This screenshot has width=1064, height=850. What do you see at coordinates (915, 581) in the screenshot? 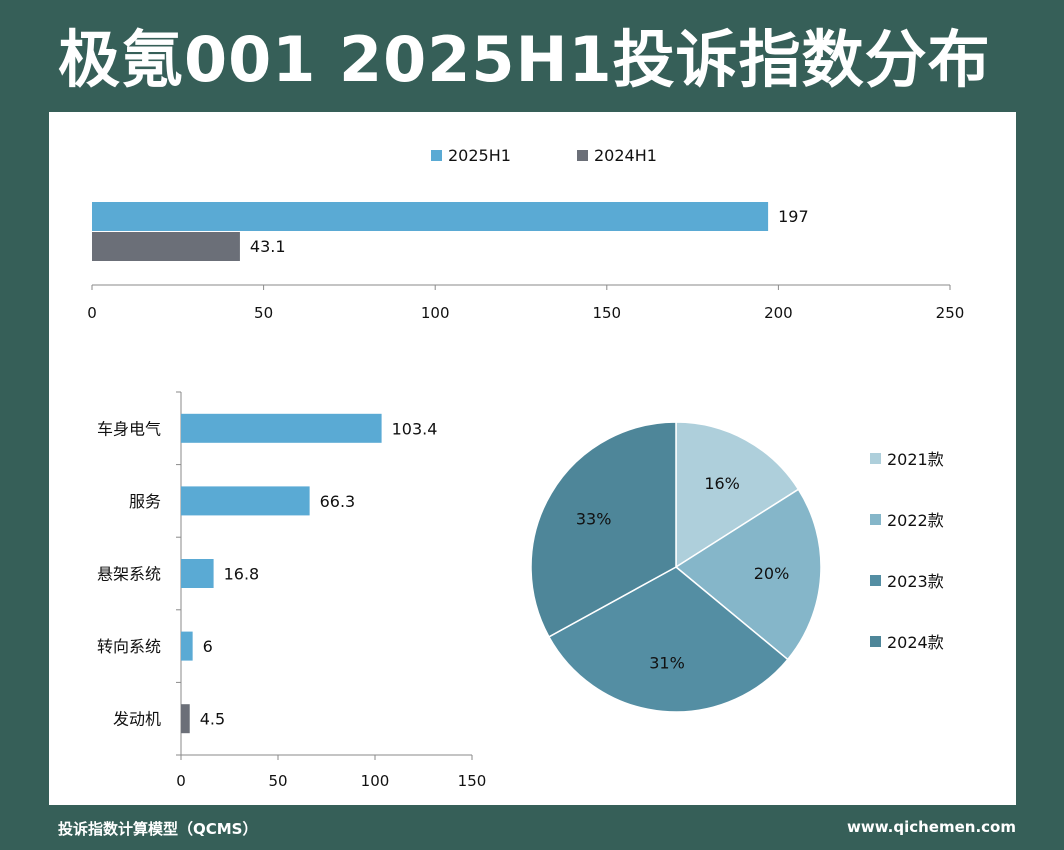
I see `pie-legend-label: 2023款` at bounding box center [915, 581].